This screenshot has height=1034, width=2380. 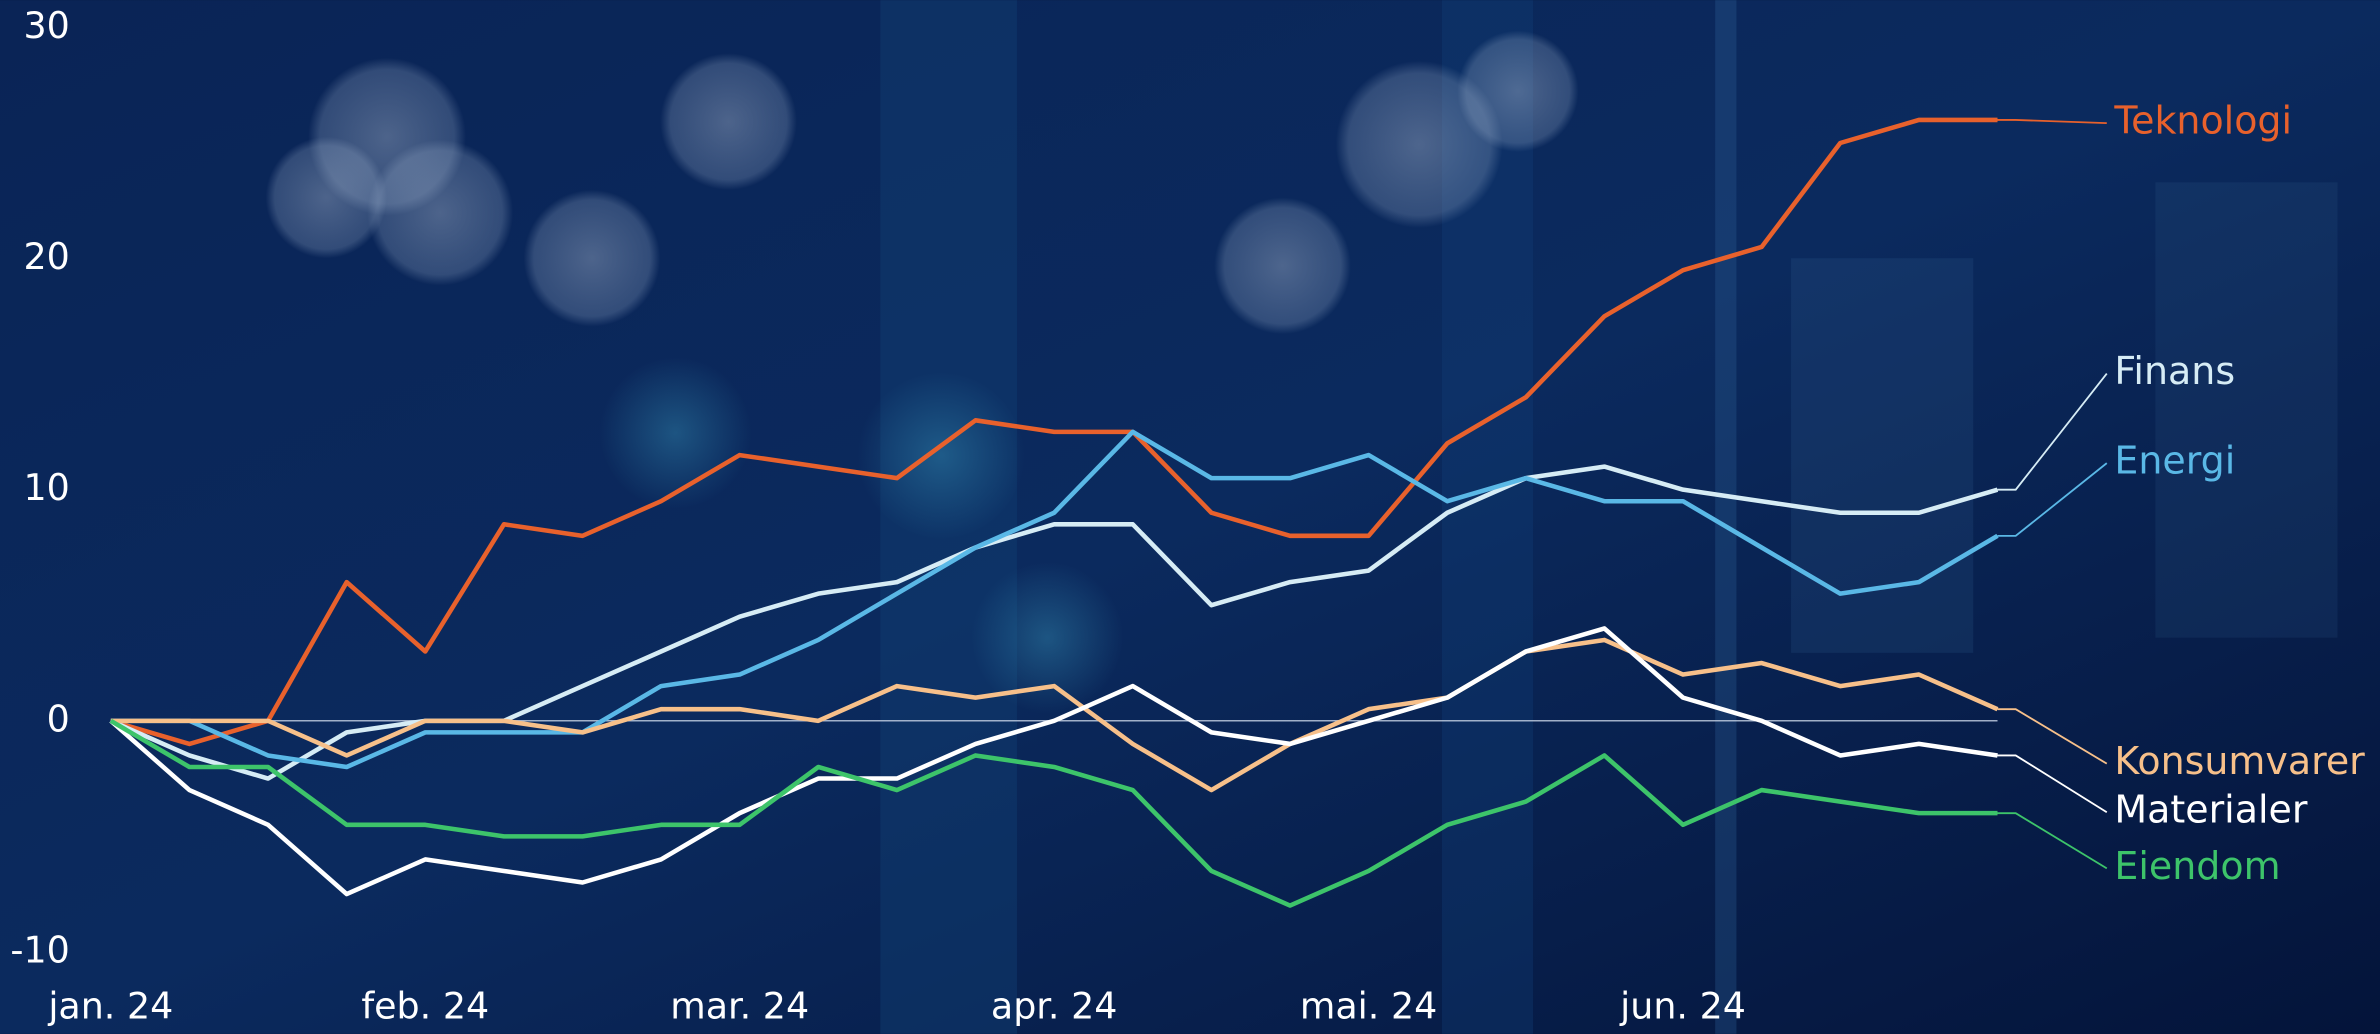 What do you see at coordinates (2174, 461) in the screenshot?
I see `legend-label: Energi` at bounding box center [2174, 461].